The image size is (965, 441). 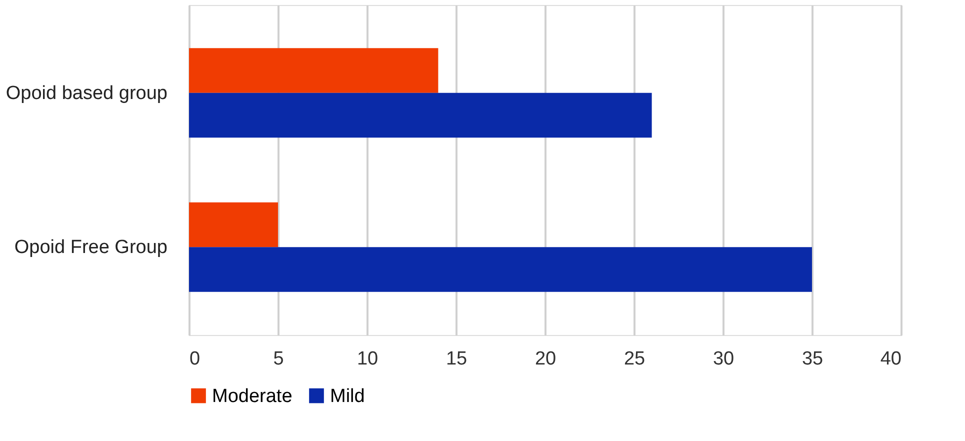 I want to click on y-tick-label: Opoid Free Group, so click(x=91, y=247).